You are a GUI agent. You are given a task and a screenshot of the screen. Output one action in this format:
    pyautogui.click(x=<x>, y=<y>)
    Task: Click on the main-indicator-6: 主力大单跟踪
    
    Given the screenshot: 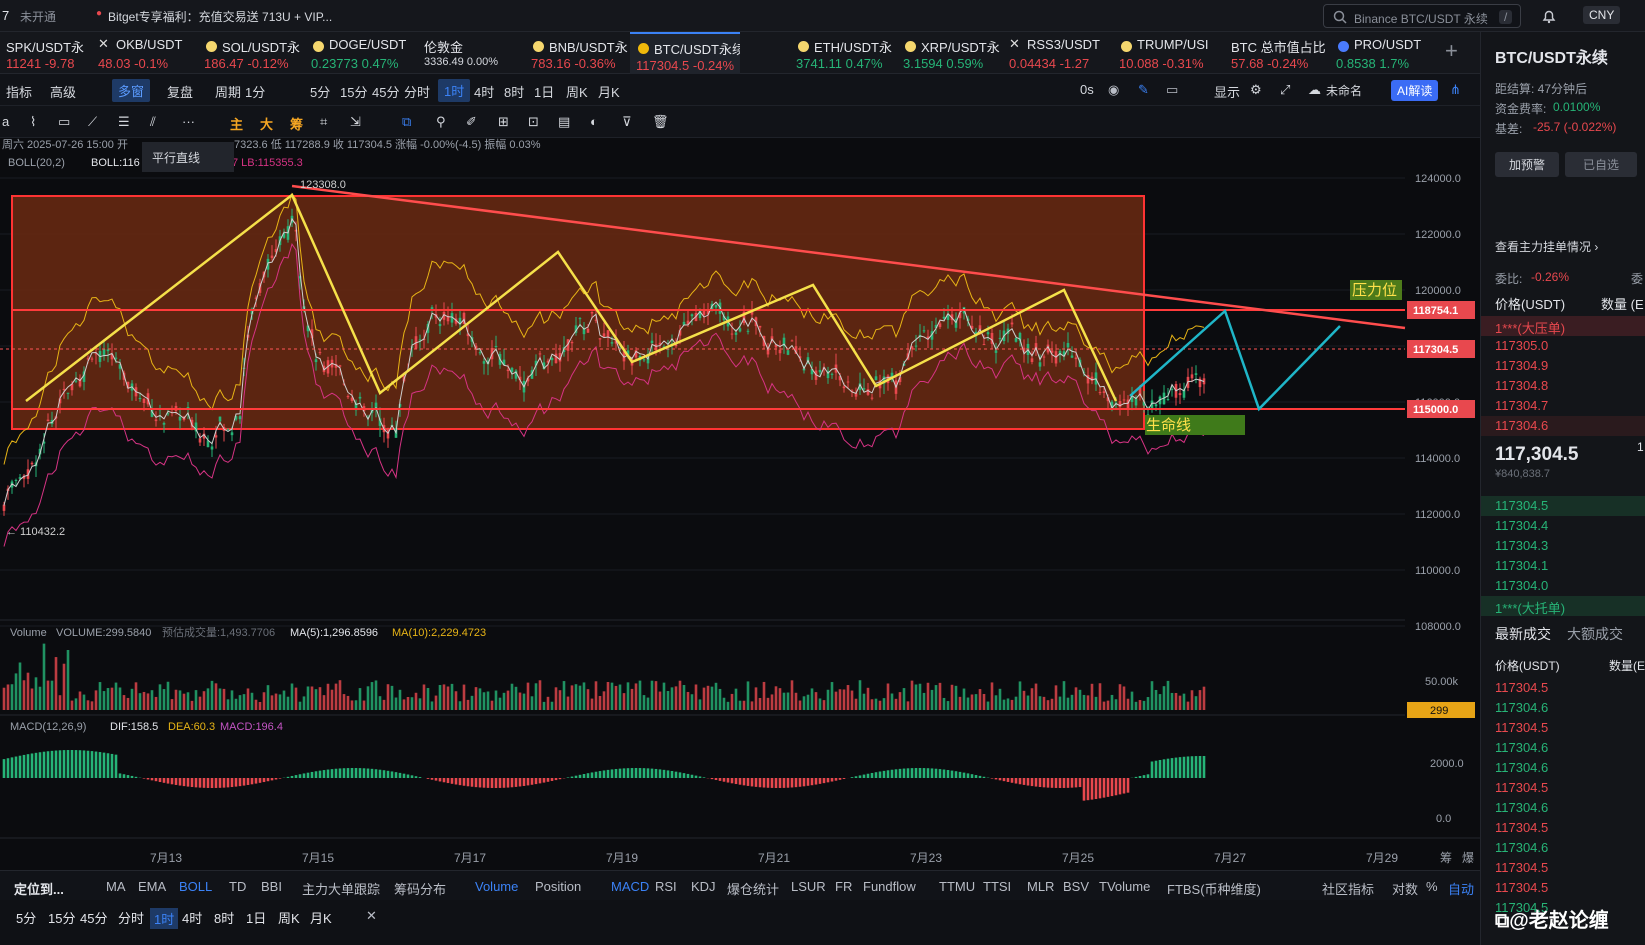 What is the action you would take?
    pyautogui.click(x=341, y=889)
    